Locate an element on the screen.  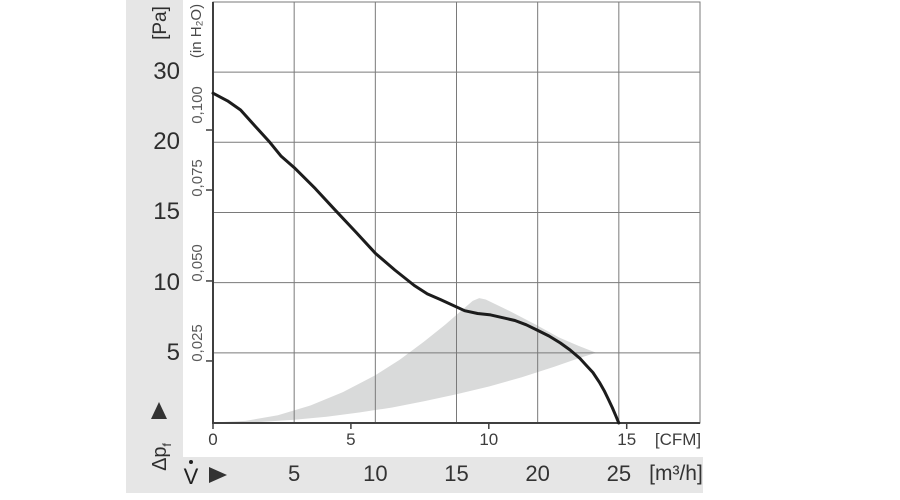
inh2o-tick-label: 0,025 is located at coordinates (197, 343).